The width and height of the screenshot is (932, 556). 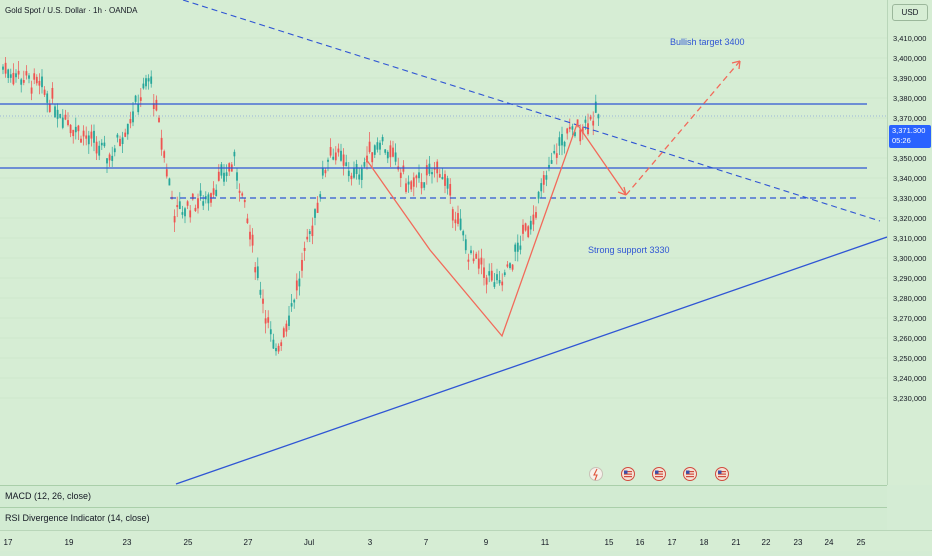 I want to click on event-marker-circle, so click(x=596, y=474).